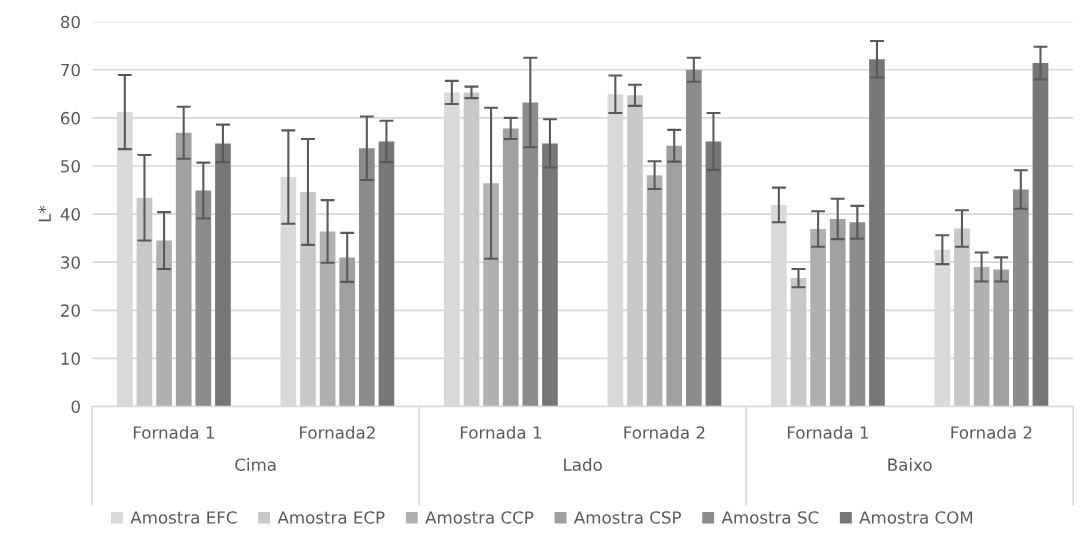 The image size is (1084, 542). What do you see at coordinates (70, 166) in the screenshot?
I see `y-tick-label: 50` at bounding box center [70, 166].